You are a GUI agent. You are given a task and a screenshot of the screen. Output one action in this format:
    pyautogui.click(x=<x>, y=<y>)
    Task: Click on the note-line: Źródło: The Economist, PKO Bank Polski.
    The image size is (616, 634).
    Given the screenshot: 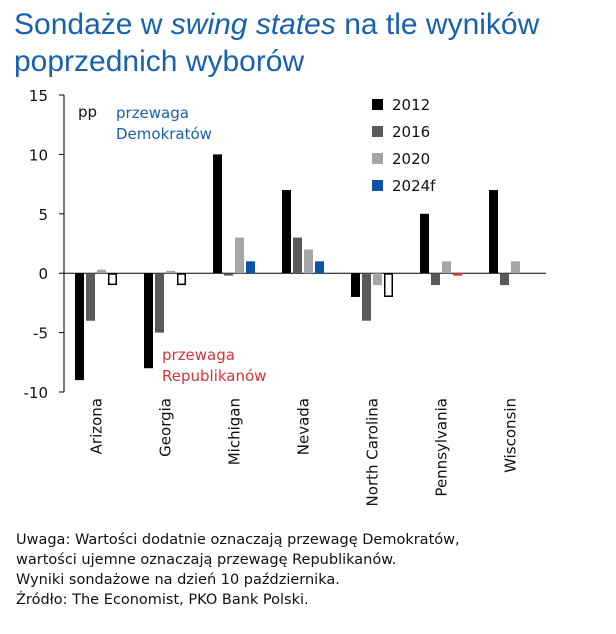 What is the action you would take?
    pyautogui.click(x=162, y=600)
    